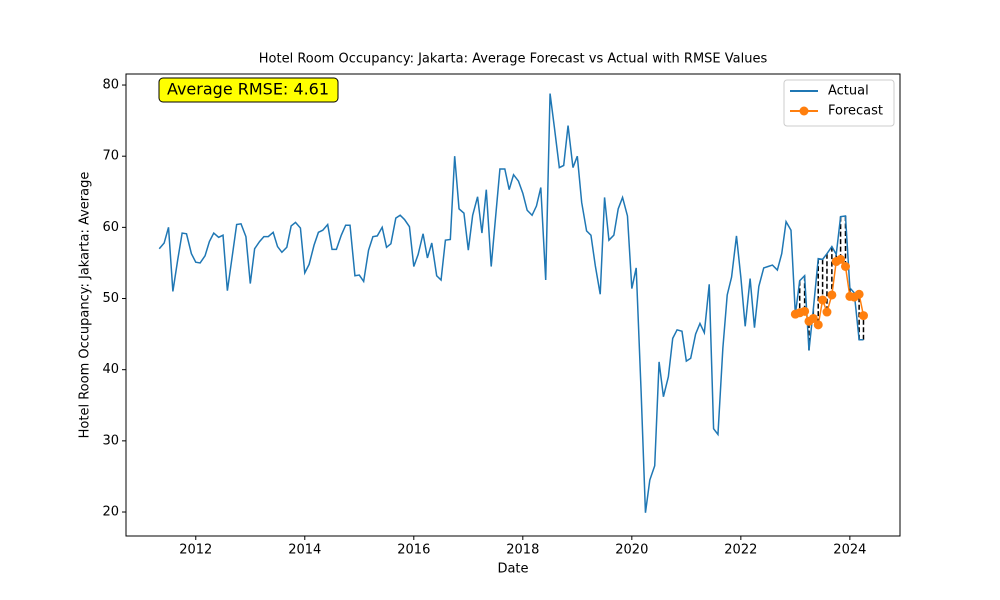 The width and height of the screenshot is (1000, 600). Describe the element at coordinates (110, 369) in the screenshot. I see `y-tick-label: 40` at that location.